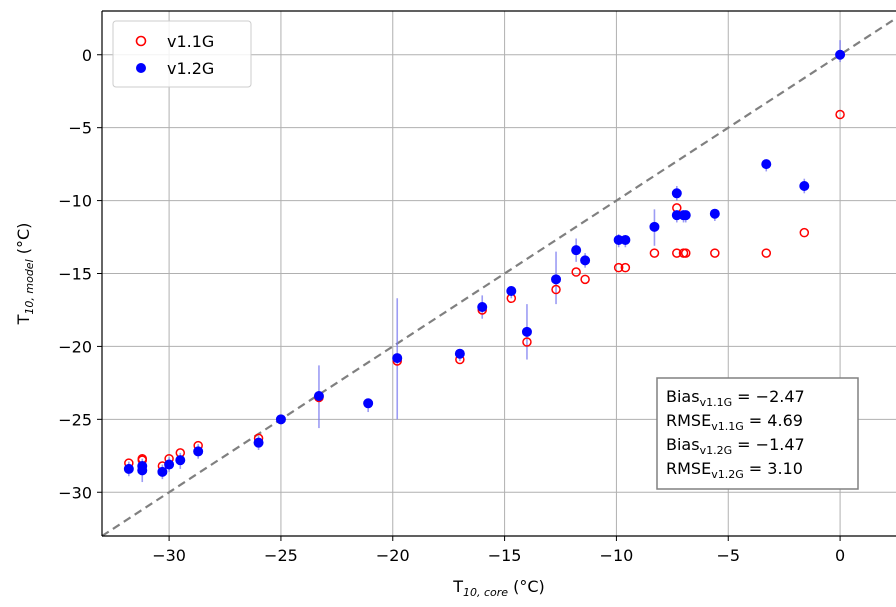 The width and height of the screenshot is (896, 607). What do you see at coordinates (735, 398) in the screenshot?
I see `stats-bias-v1-1g: Biasv1.1G = −2.47` at bounding box center [735, 398].